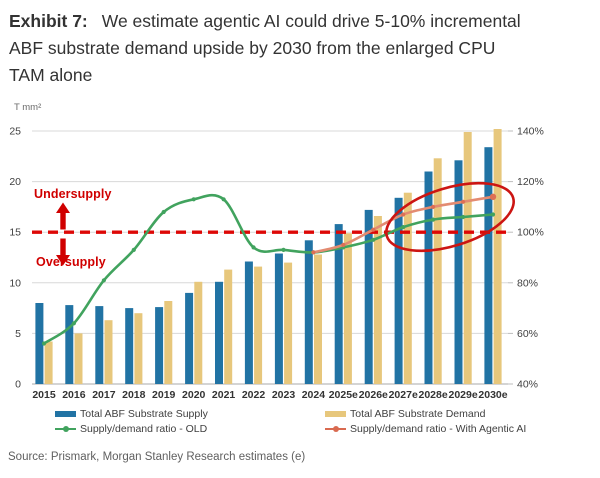 The width and height of the screenshot is (600, 478). I want to click on legend-item-supply: Total ABF Substrate Supply, so click(190, 413).